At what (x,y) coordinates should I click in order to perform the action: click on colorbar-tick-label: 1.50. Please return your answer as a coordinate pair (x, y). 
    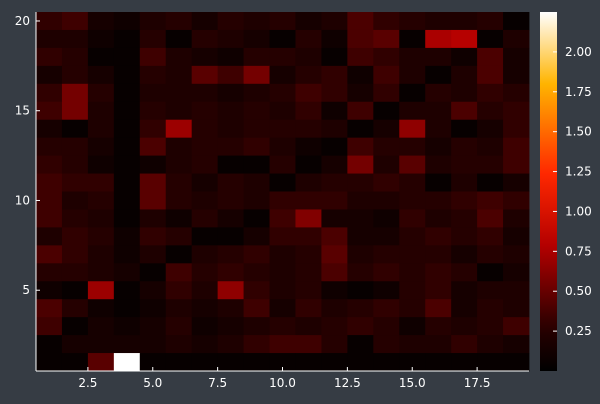
    Looking at the image, I should click on (578, 132).